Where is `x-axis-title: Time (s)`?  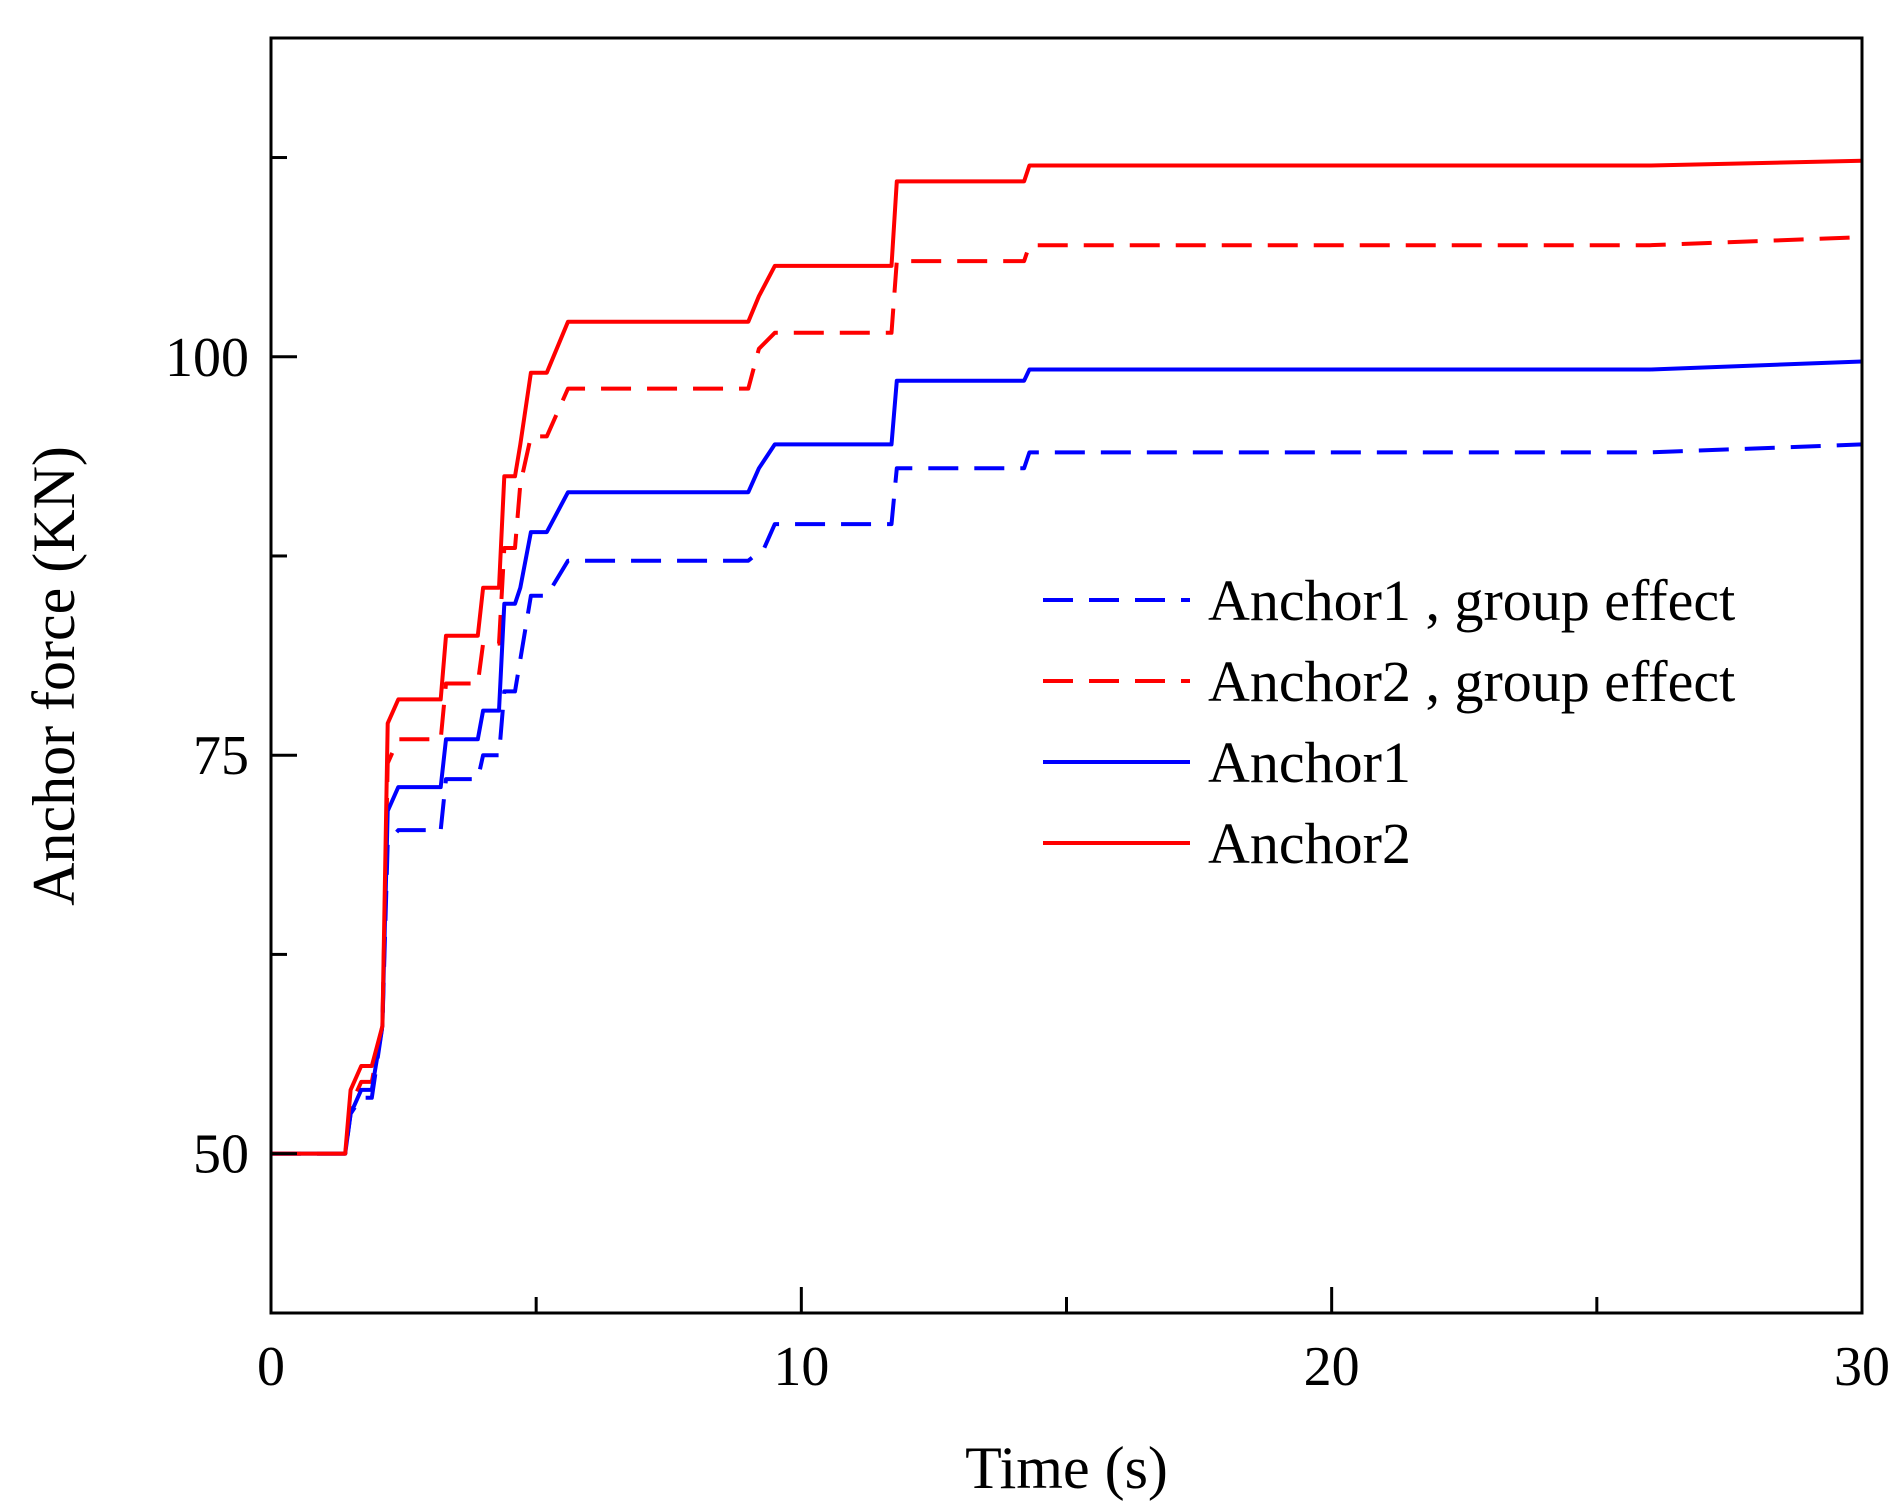
x-axis-title: Time (s) is located at coordinates (1066, 1468).